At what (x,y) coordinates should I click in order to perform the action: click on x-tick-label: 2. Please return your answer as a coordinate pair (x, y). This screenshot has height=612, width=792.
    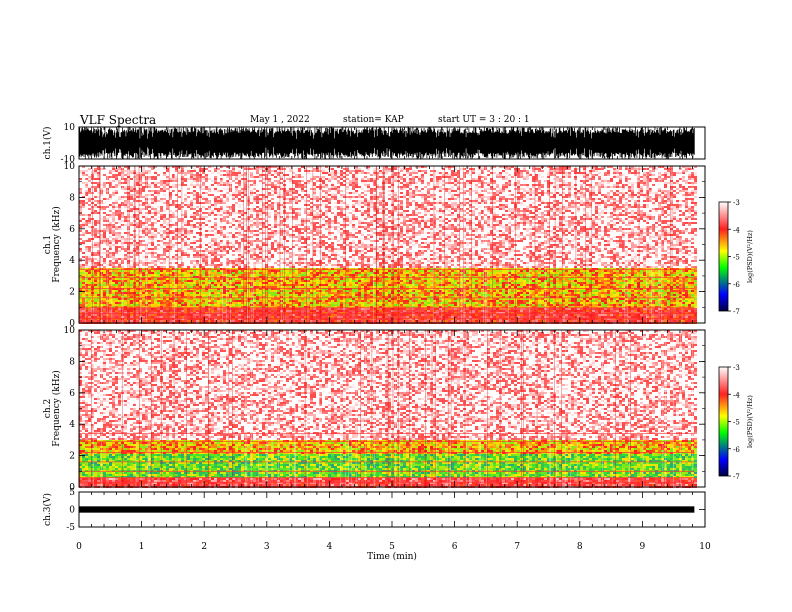
    Looking at the image, I should click on (204, 547).